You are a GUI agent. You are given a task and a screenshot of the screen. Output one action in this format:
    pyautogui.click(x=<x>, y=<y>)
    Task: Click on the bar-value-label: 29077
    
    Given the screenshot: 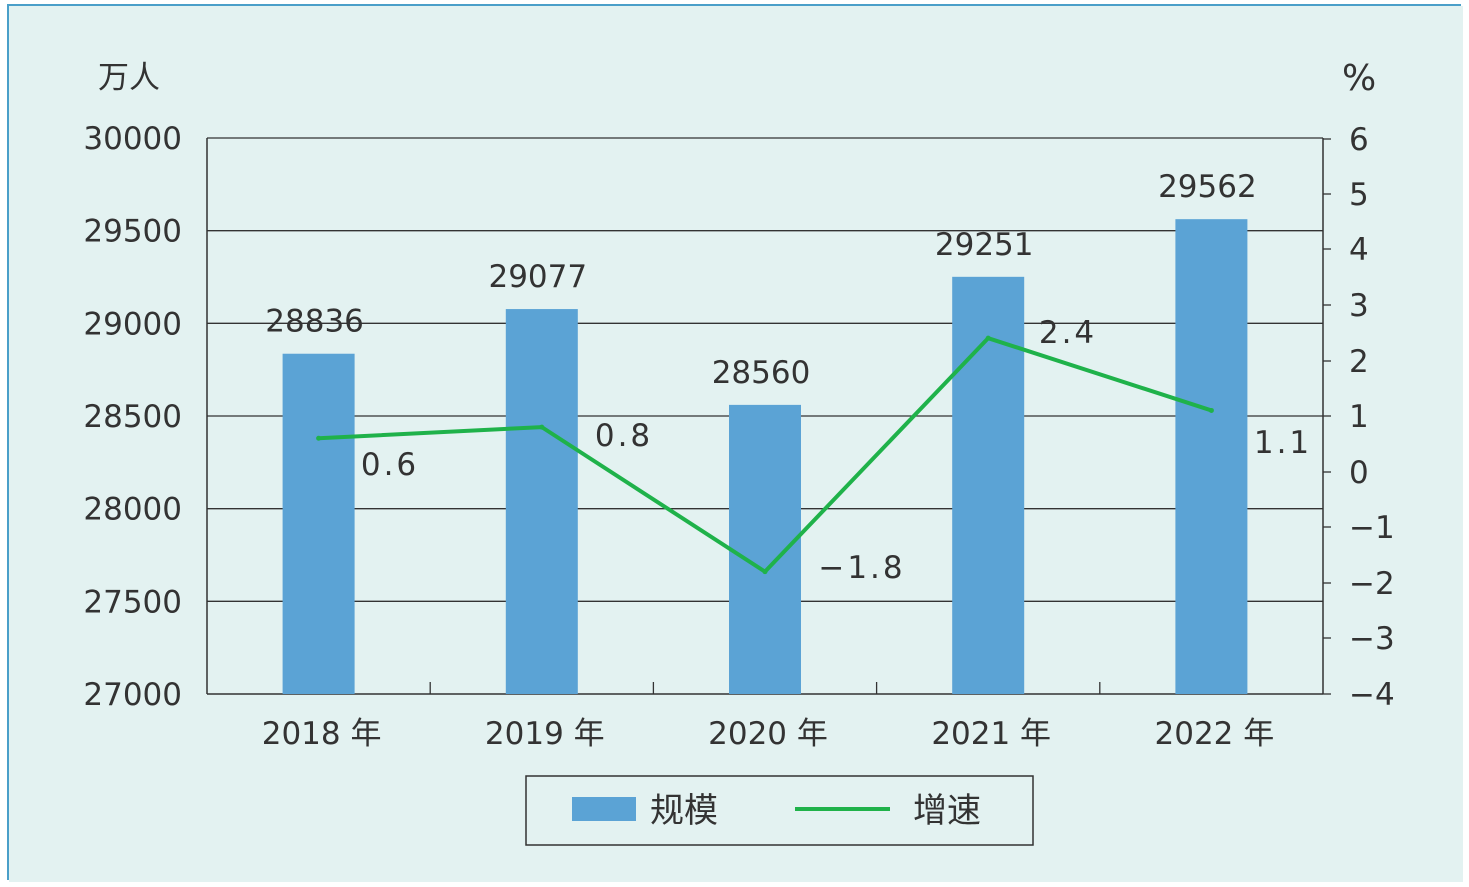 What is the action you would take?
    pyautogui.click(x=537, y=277)
    